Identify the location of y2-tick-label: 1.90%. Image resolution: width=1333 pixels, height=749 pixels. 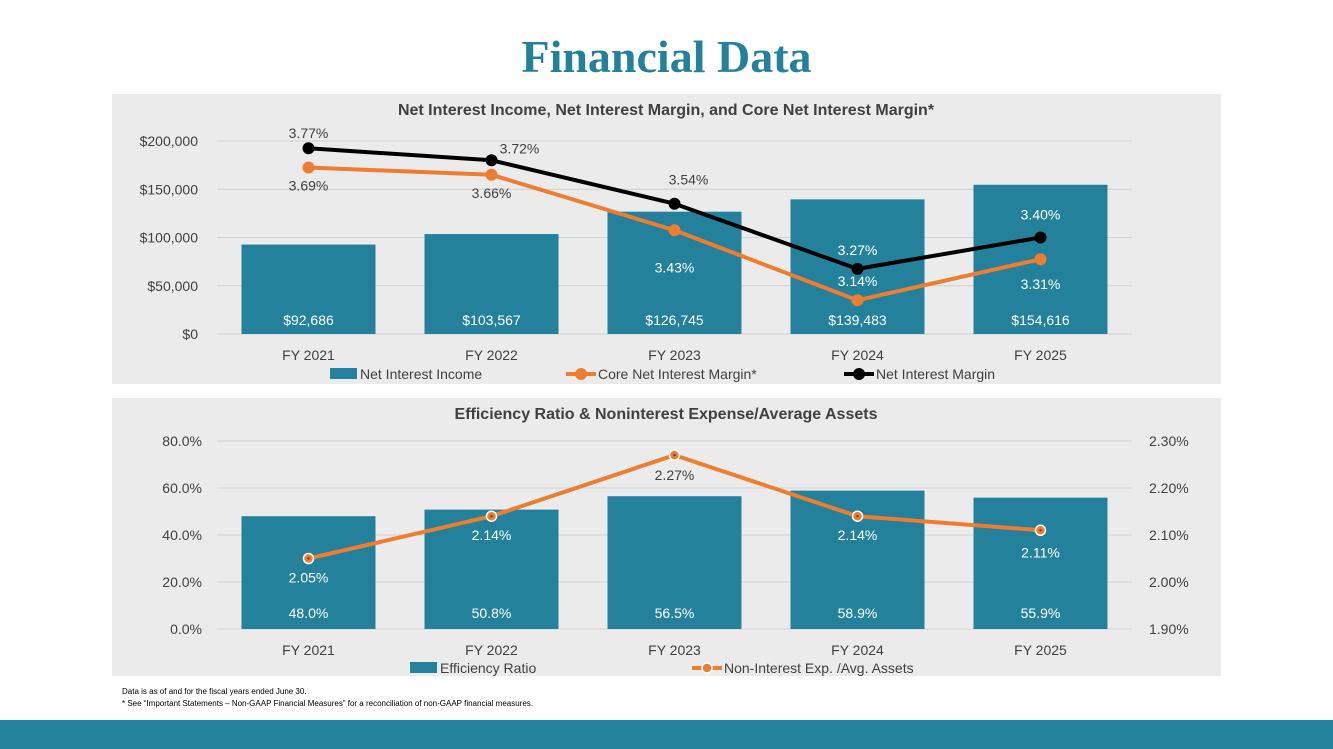
(1169, 629).